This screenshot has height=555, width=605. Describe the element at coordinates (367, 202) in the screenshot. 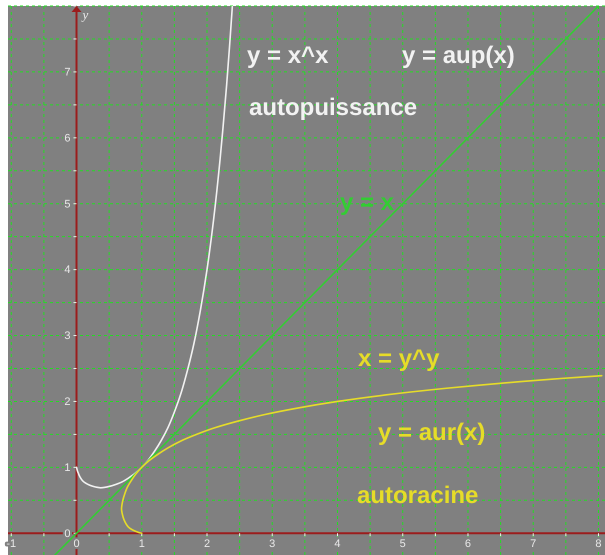

I see `series-label: y = x` at that location.